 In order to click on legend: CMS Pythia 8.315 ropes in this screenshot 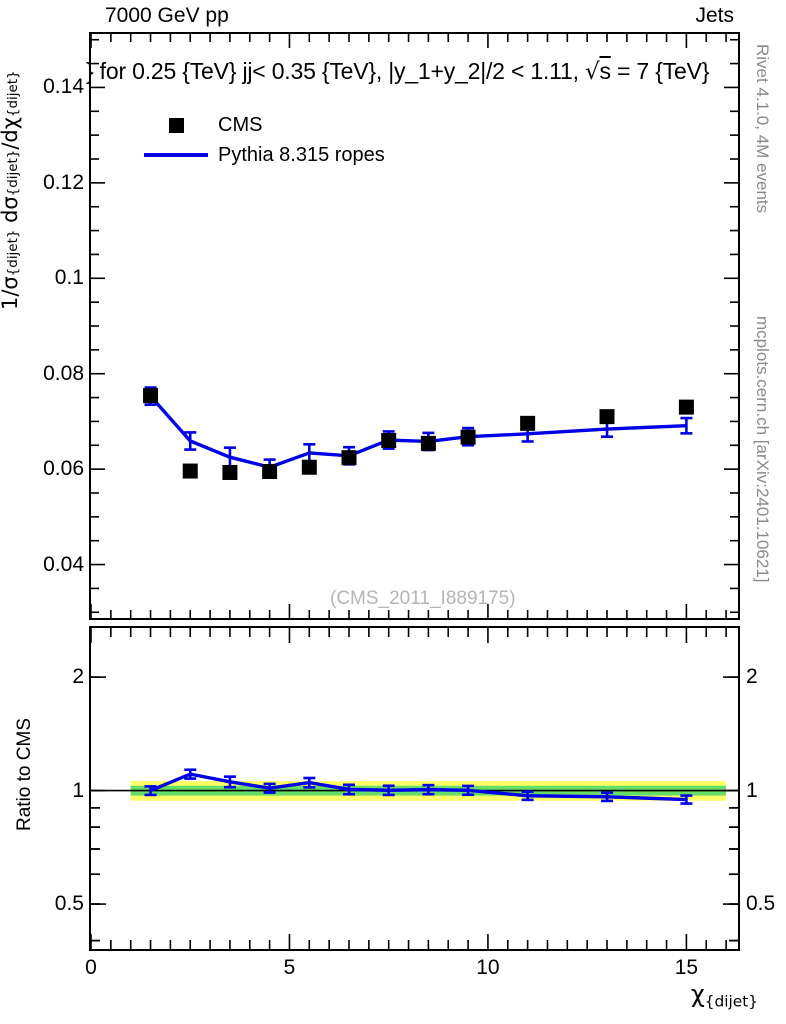, I will do `click(262, 140)`.